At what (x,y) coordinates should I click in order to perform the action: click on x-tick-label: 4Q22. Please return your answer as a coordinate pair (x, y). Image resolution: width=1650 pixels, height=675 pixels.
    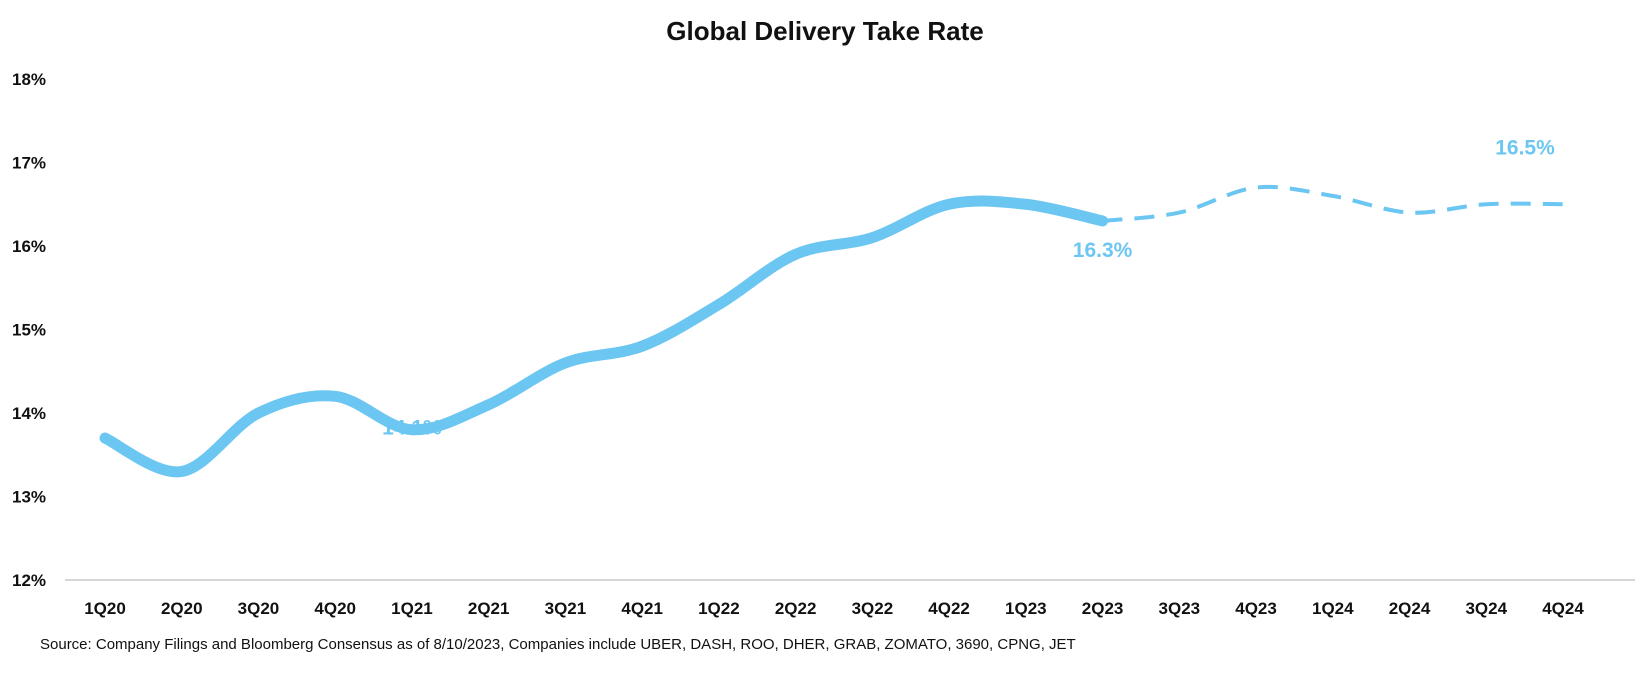
    Looking at the image, I should click on (949, 608).